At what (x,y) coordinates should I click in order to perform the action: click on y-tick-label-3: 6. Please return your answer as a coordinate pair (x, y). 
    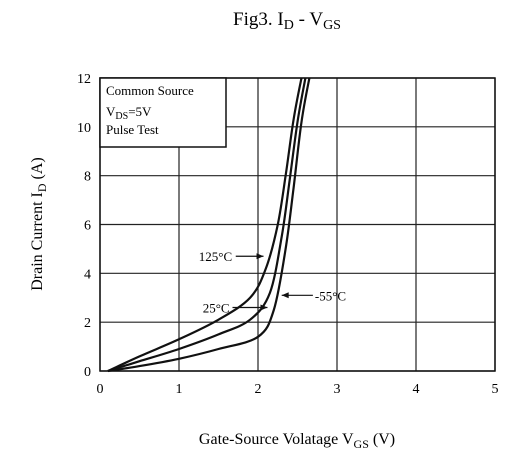
    Looking at the image, I should click on (87, 226).